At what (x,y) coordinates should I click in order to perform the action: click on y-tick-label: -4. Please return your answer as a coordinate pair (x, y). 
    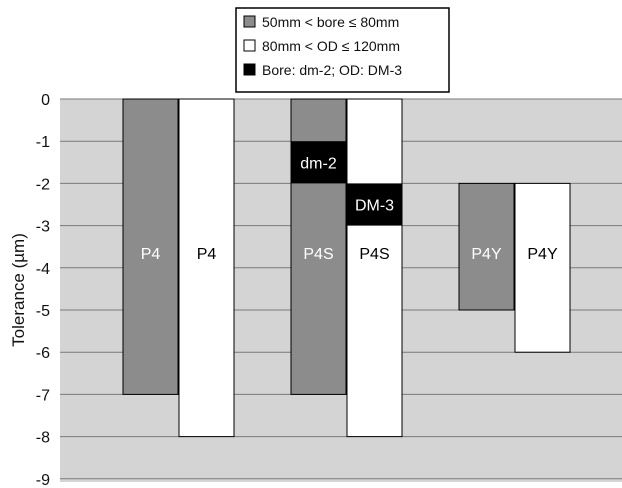
    Looking at the image, I should click on (43, 269).